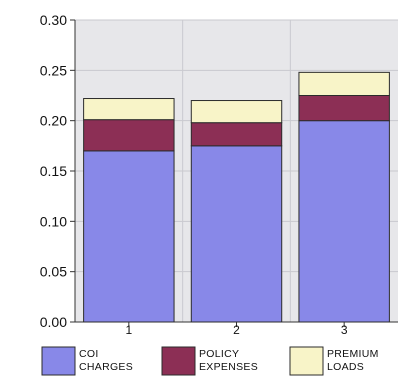 This screenshot has height=379, width=408. What do you see at coordinates (228, 367) in the screenshot?
I see `legend-label: EXPENSES` at bounding box center [228, 367].